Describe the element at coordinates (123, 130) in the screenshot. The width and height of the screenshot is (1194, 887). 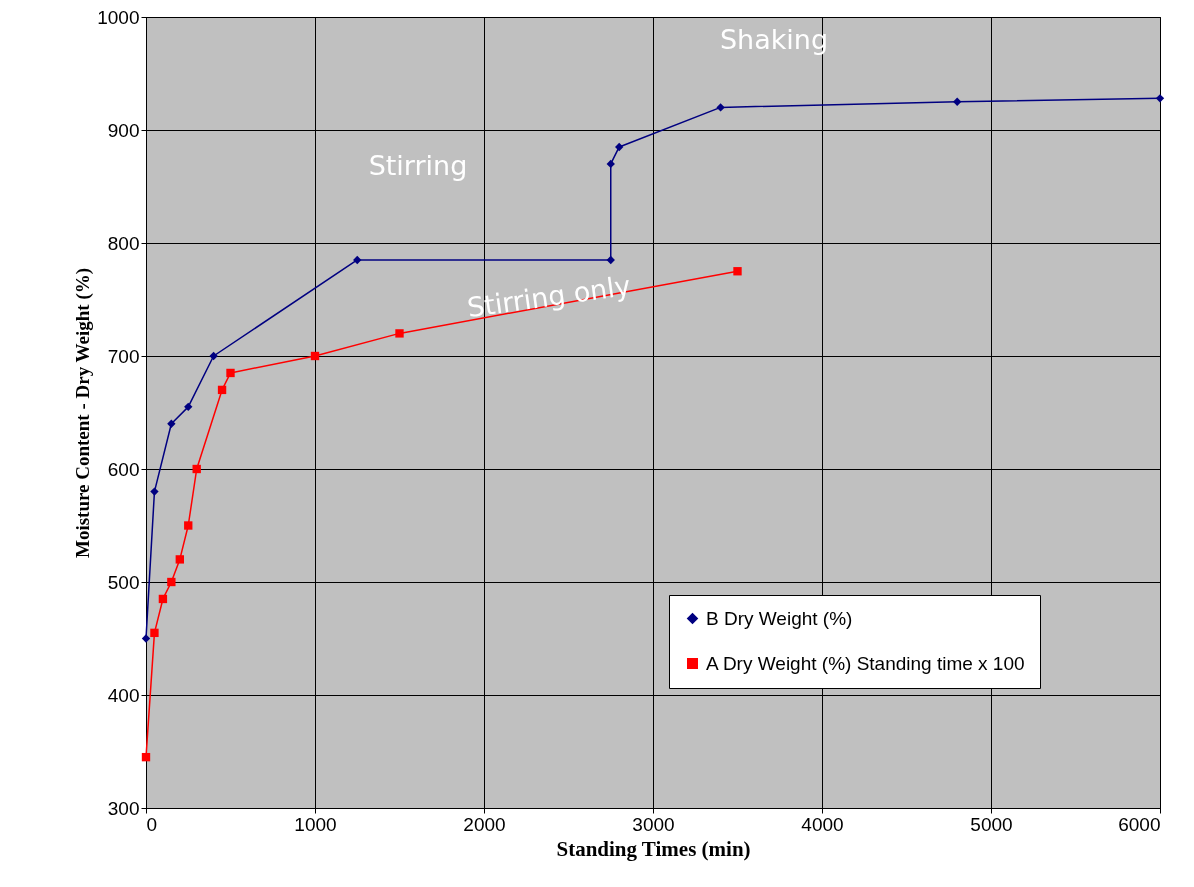
I see `y-tick-label: 900` at that location.